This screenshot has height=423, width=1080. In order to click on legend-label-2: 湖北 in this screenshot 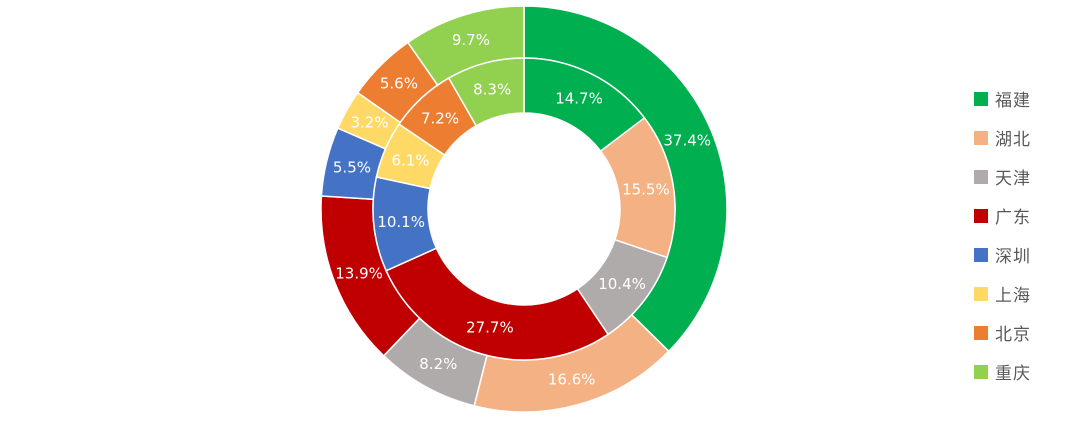, I will do `click(1013, 140)`.